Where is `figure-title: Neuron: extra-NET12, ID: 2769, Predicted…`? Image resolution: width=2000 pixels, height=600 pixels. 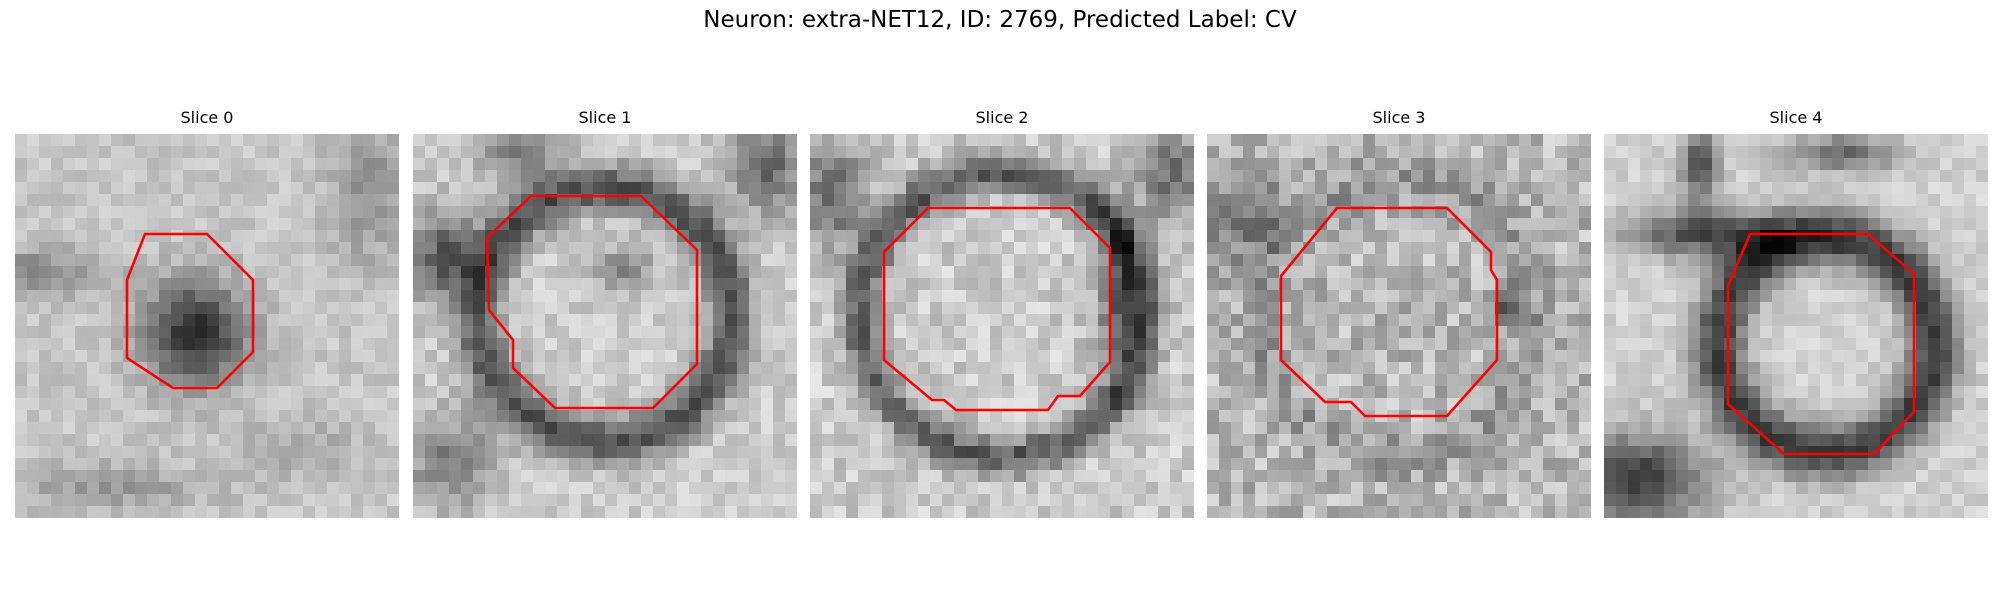
figure-title: Neuron: extra-NET12, ID: 2769, Predicted… is located at coordinates (1000, 20).